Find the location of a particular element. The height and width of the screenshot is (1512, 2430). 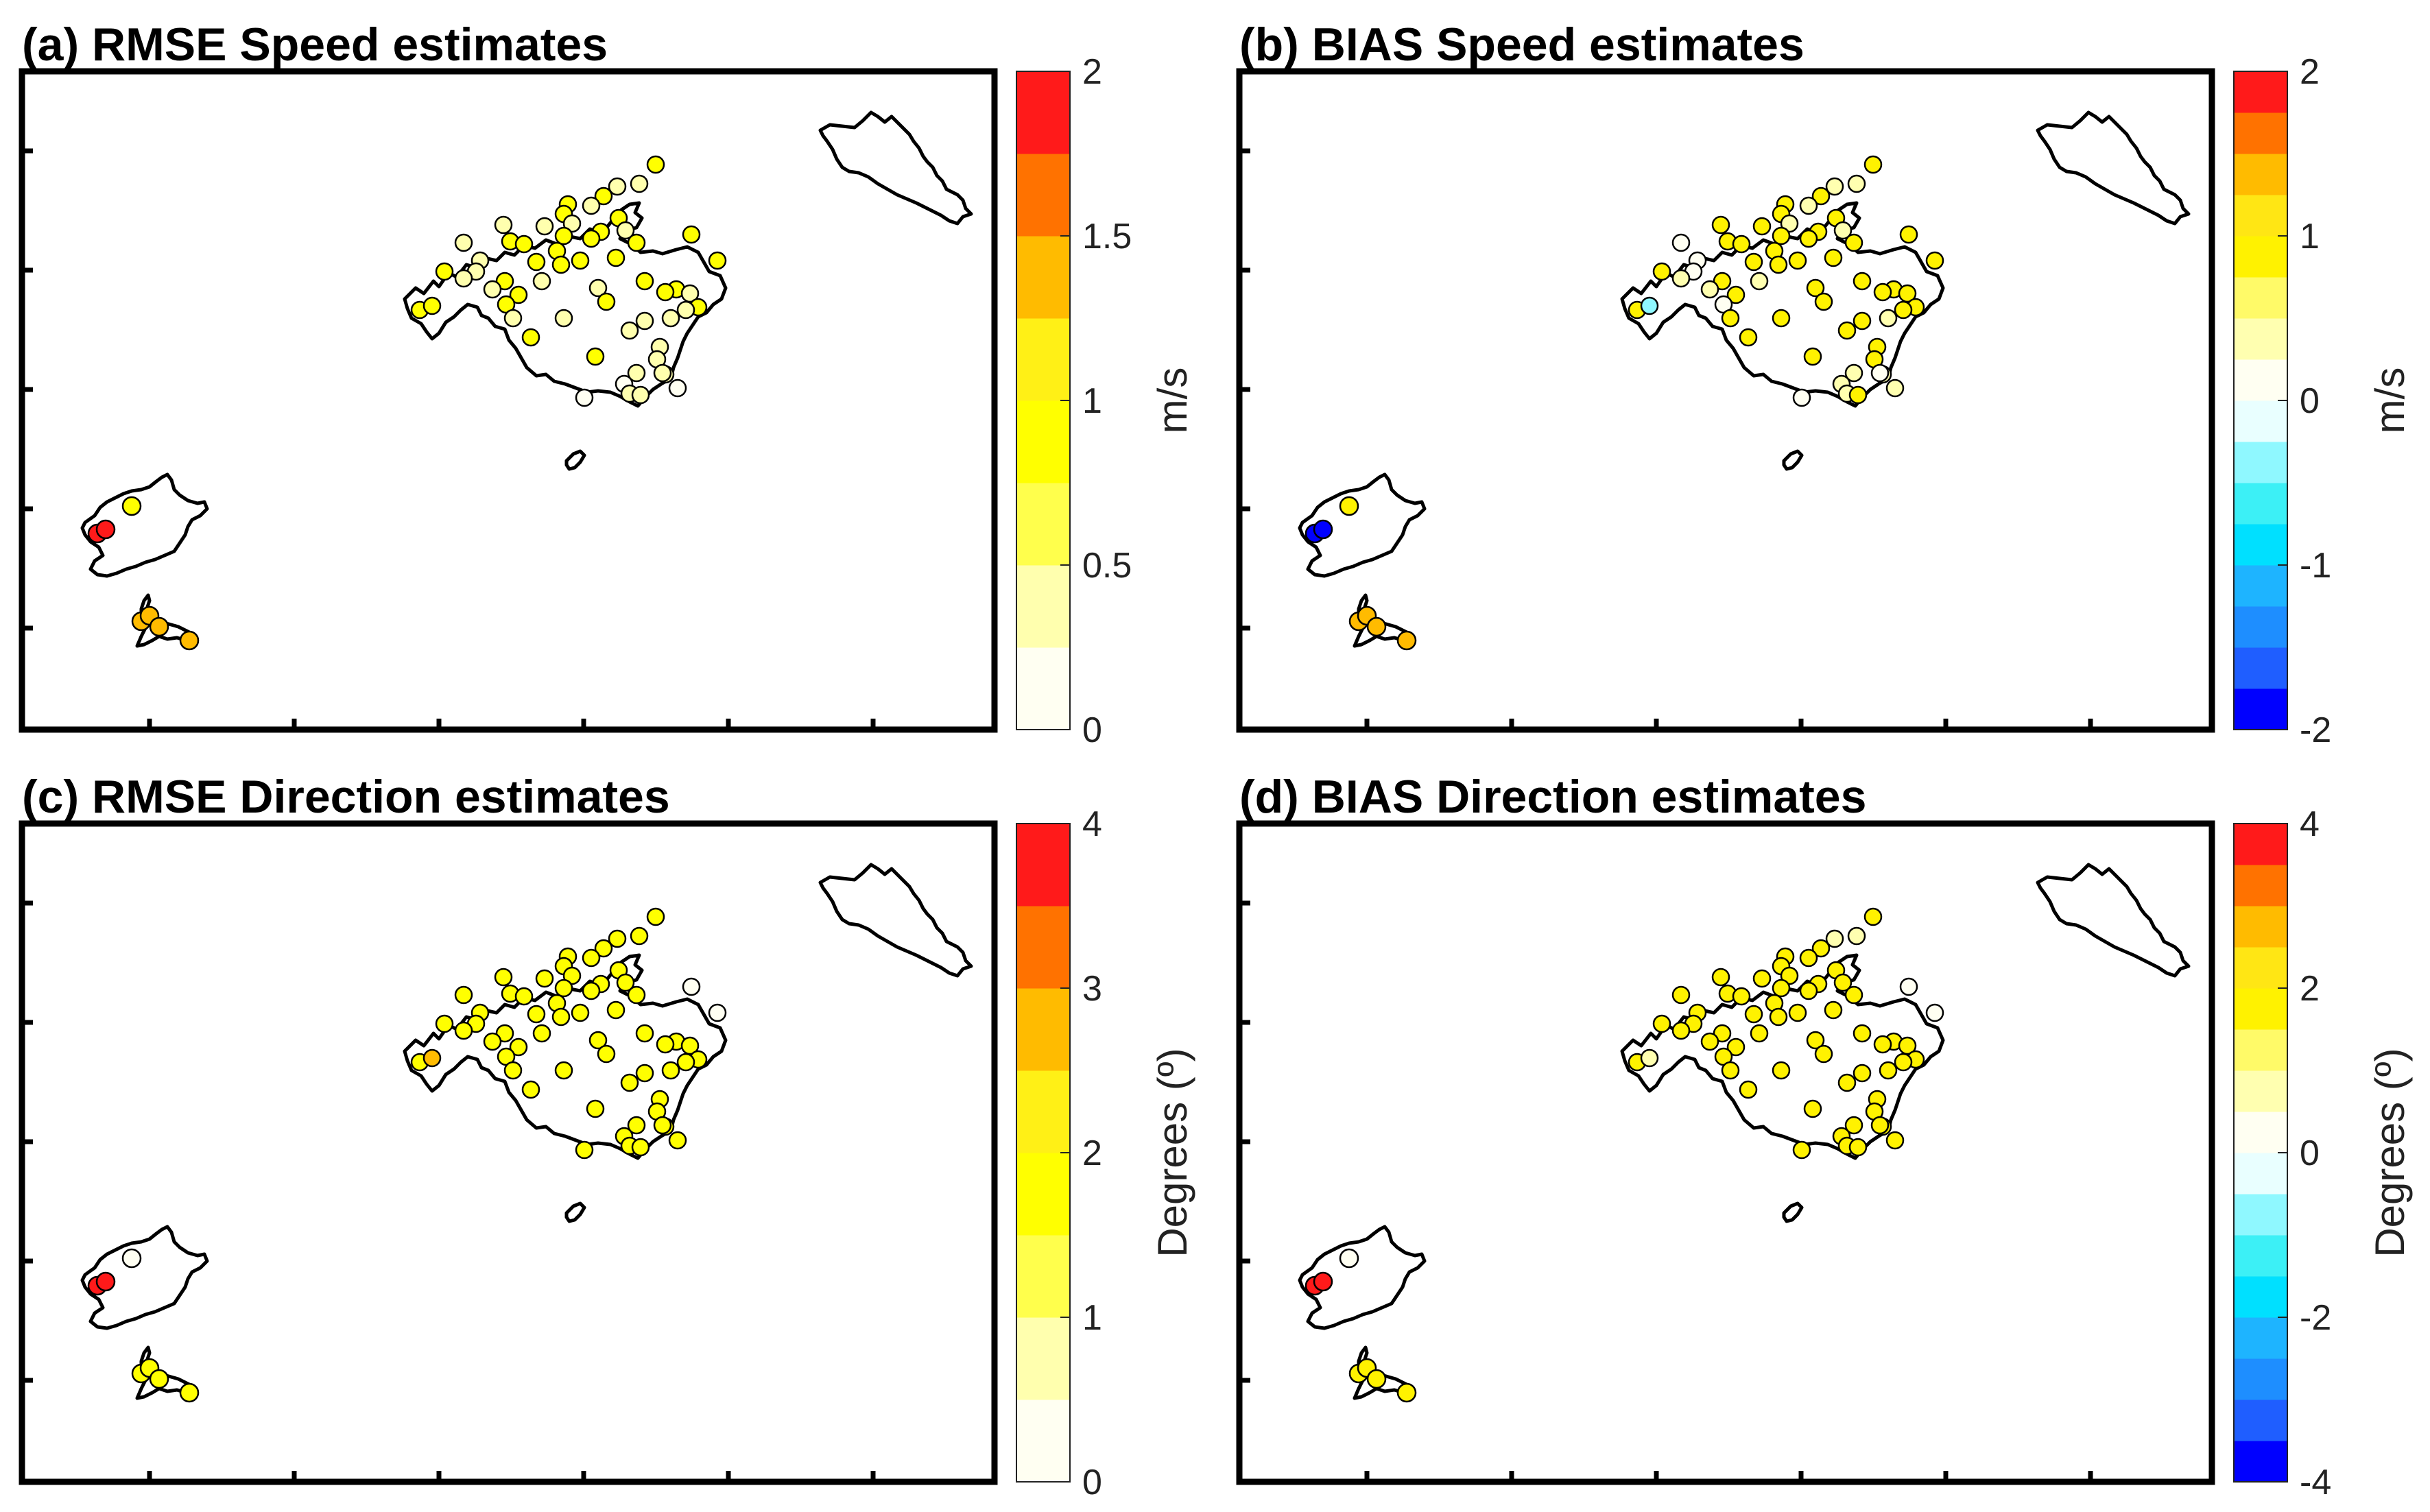

colorbar-tick-label: 2 is located at coordinates (1092, 72).